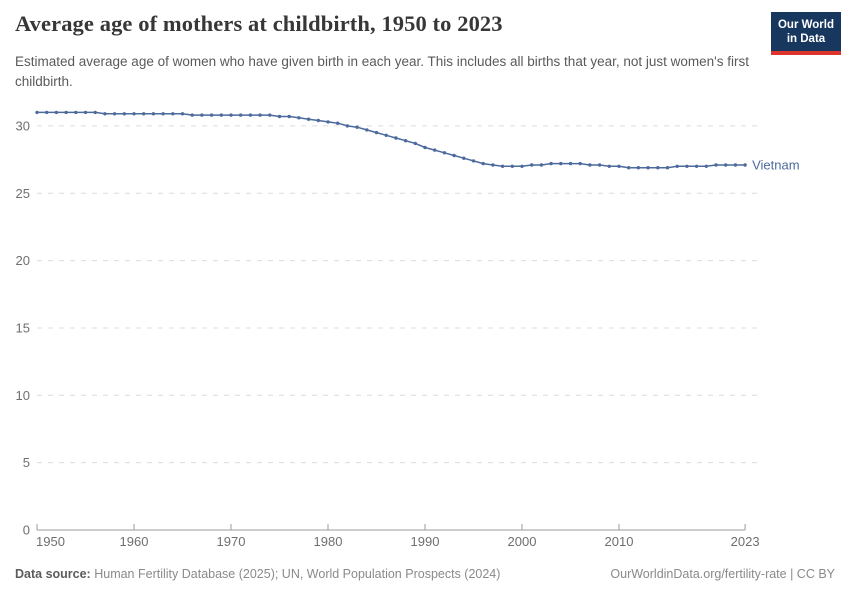 This screenshot has height=600, width=850. What do you see at coordinates (806, 39) in the screenshot?
I see `owid-logo-line2: in Data` at bounding box center [806, 39].